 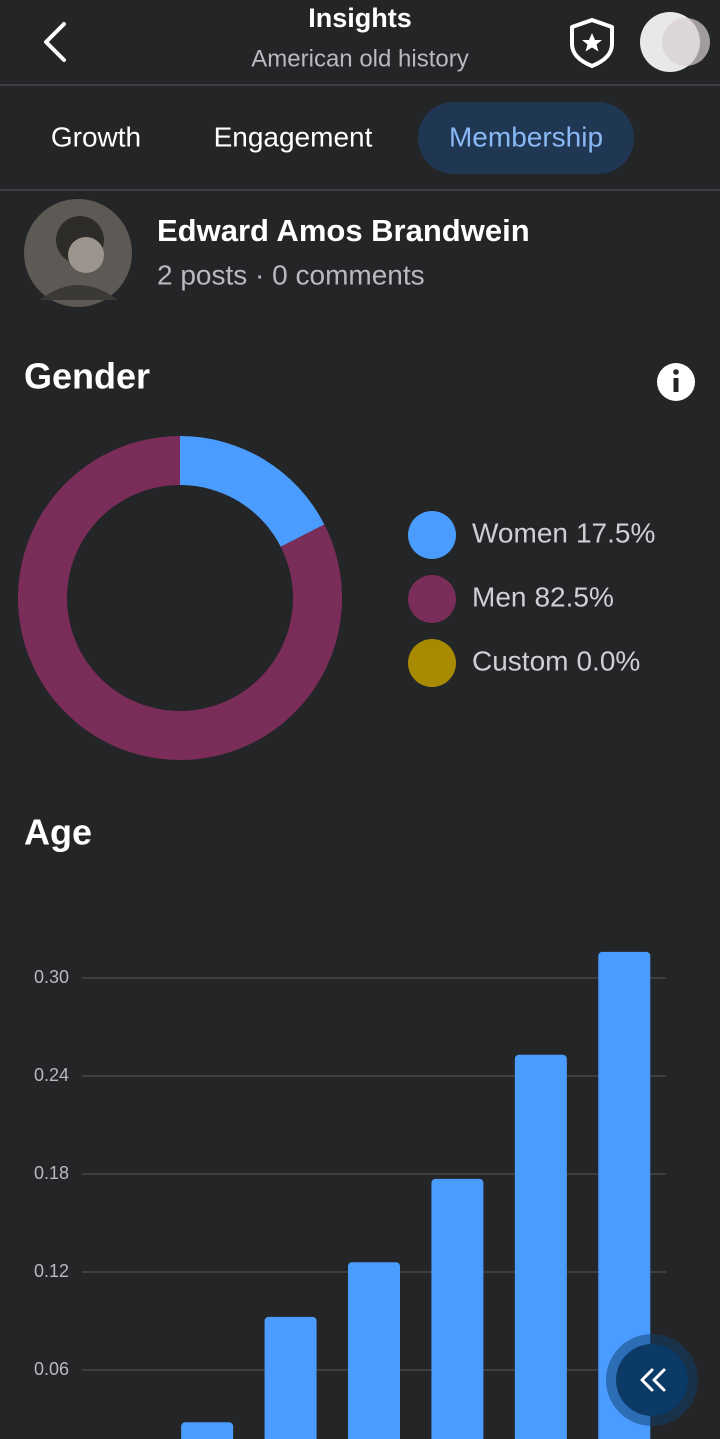 I want to click on legend-label: Men, so click(x=499, y=596).